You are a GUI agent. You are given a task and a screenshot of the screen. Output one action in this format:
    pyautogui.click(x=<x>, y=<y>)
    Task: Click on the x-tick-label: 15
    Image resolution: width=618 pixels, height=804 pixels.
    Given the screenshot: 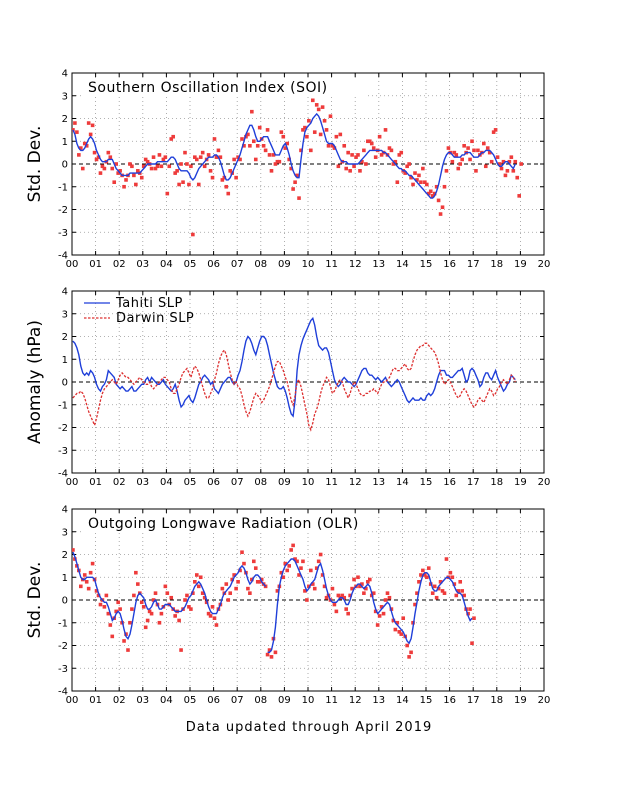 What is the action you would take?
    pyautogui.click(x=426, y=700)
    